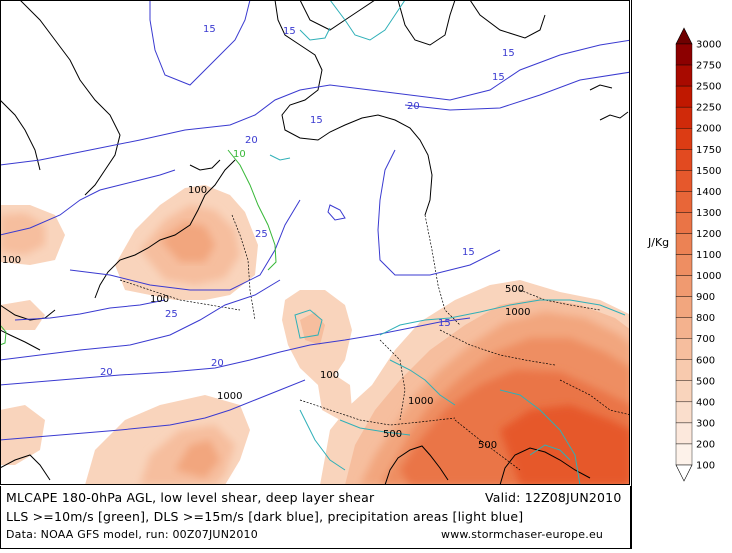 The height and width of the screenshot is (553, 732). I want to click on colorbar-tick-label: 1100, so click(708, 255).